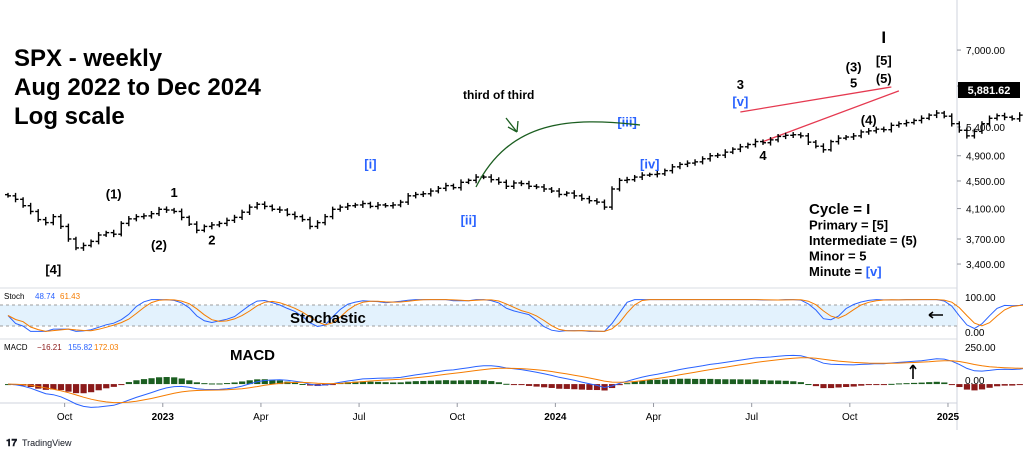  What do you see at coordinates (65, 417) in the screenshot?
I see `time-tick-label: Oct` at bounding box center [65, 417].